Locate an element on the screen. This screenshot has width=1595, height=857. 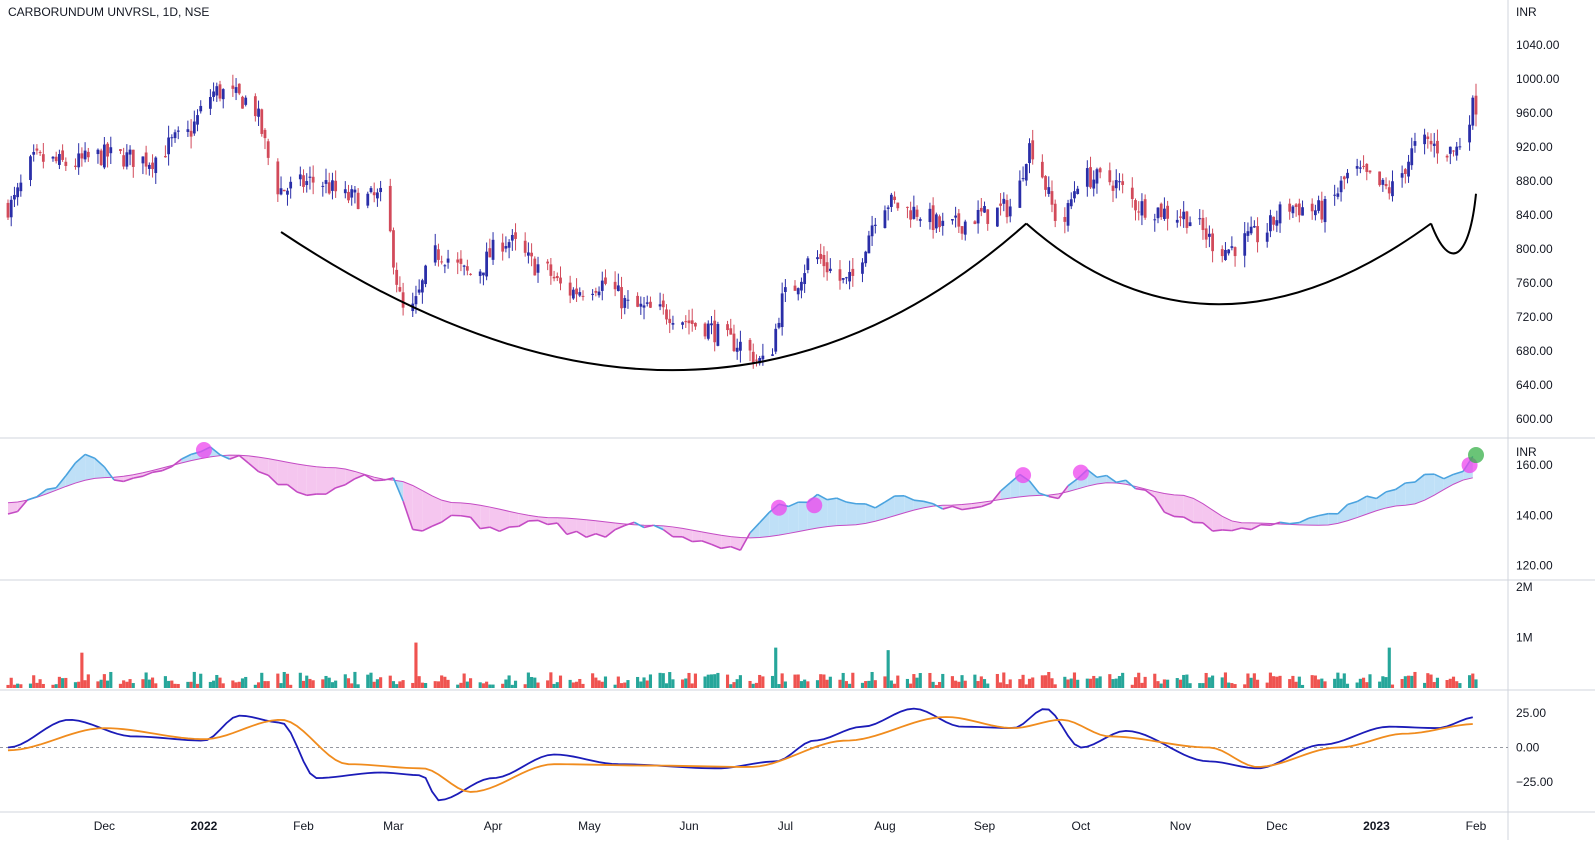
macd-line is located at coordinates (740, 754).